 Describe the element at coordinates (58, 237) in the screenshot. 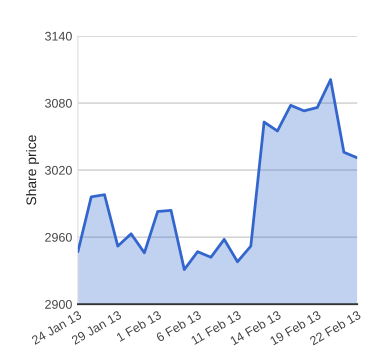

I see `y-tick-label: 2960` at that location.